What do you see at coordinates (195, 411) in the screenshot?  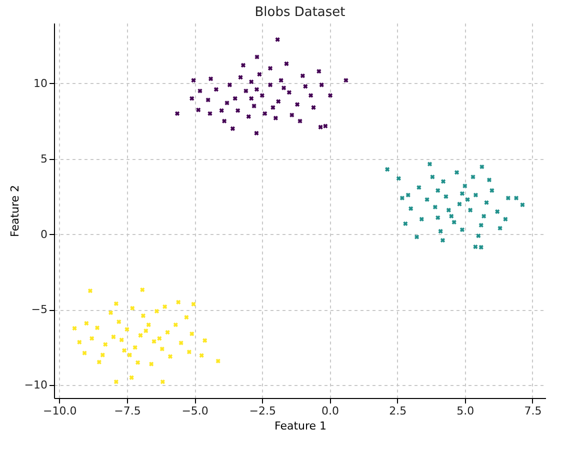 I see `x-tick-label: −5.0` at bounding box center [195, 411].